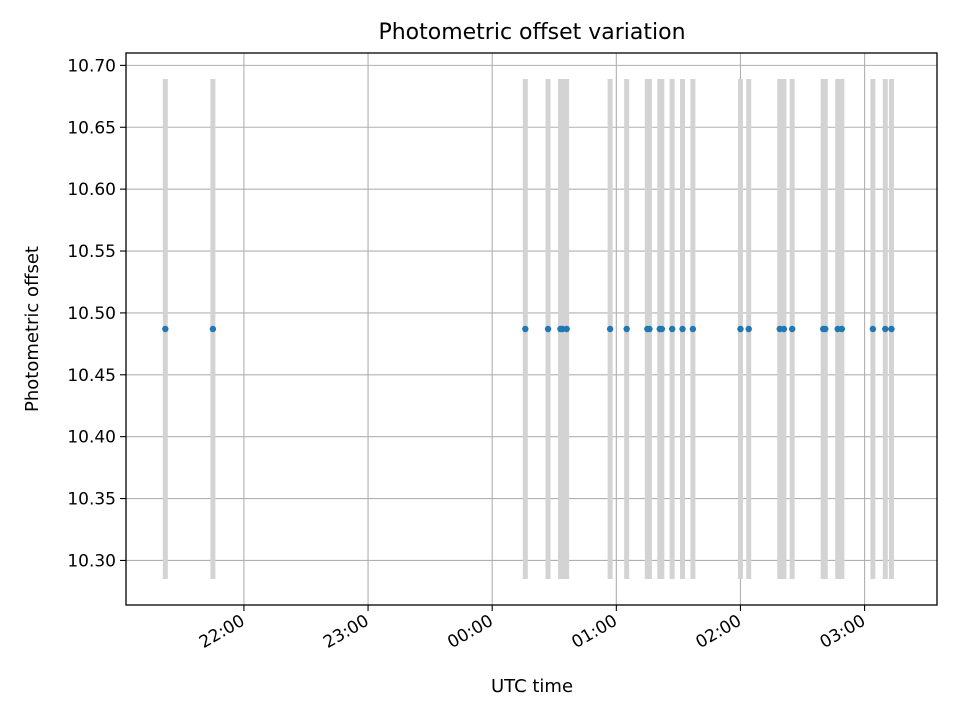  Describe the element at coordinates (91, 128) in the screenshot. I see `y-tick-label: 10.65` at that location.